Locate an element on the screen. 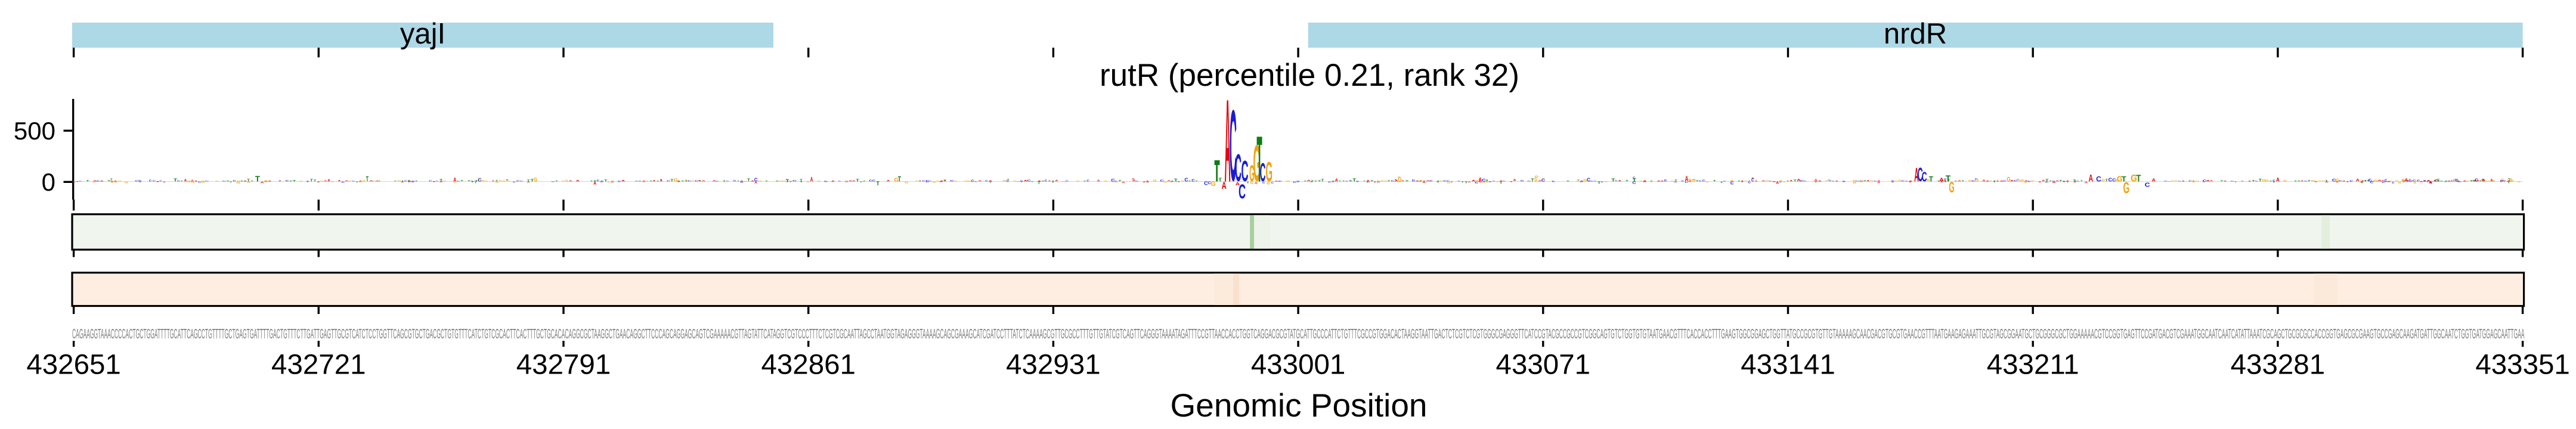  svg-text: 0 is located at coordinates (49, 182).